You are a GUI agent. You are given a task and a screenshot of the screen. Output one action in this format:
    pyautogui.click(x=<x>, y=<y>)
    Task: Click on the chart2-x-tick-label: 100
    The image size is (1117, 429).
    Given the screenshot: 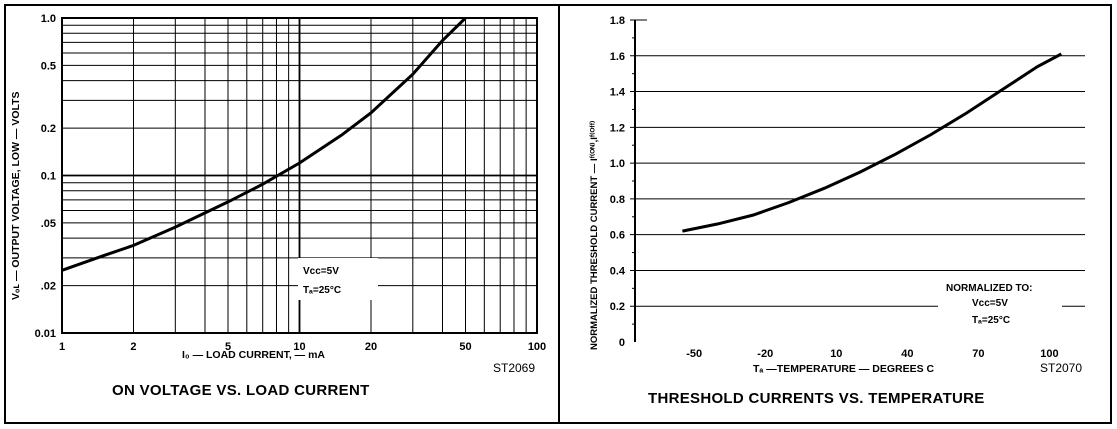 What is the action you would take?
    pyautogui.click(x=1049, y=354)
    